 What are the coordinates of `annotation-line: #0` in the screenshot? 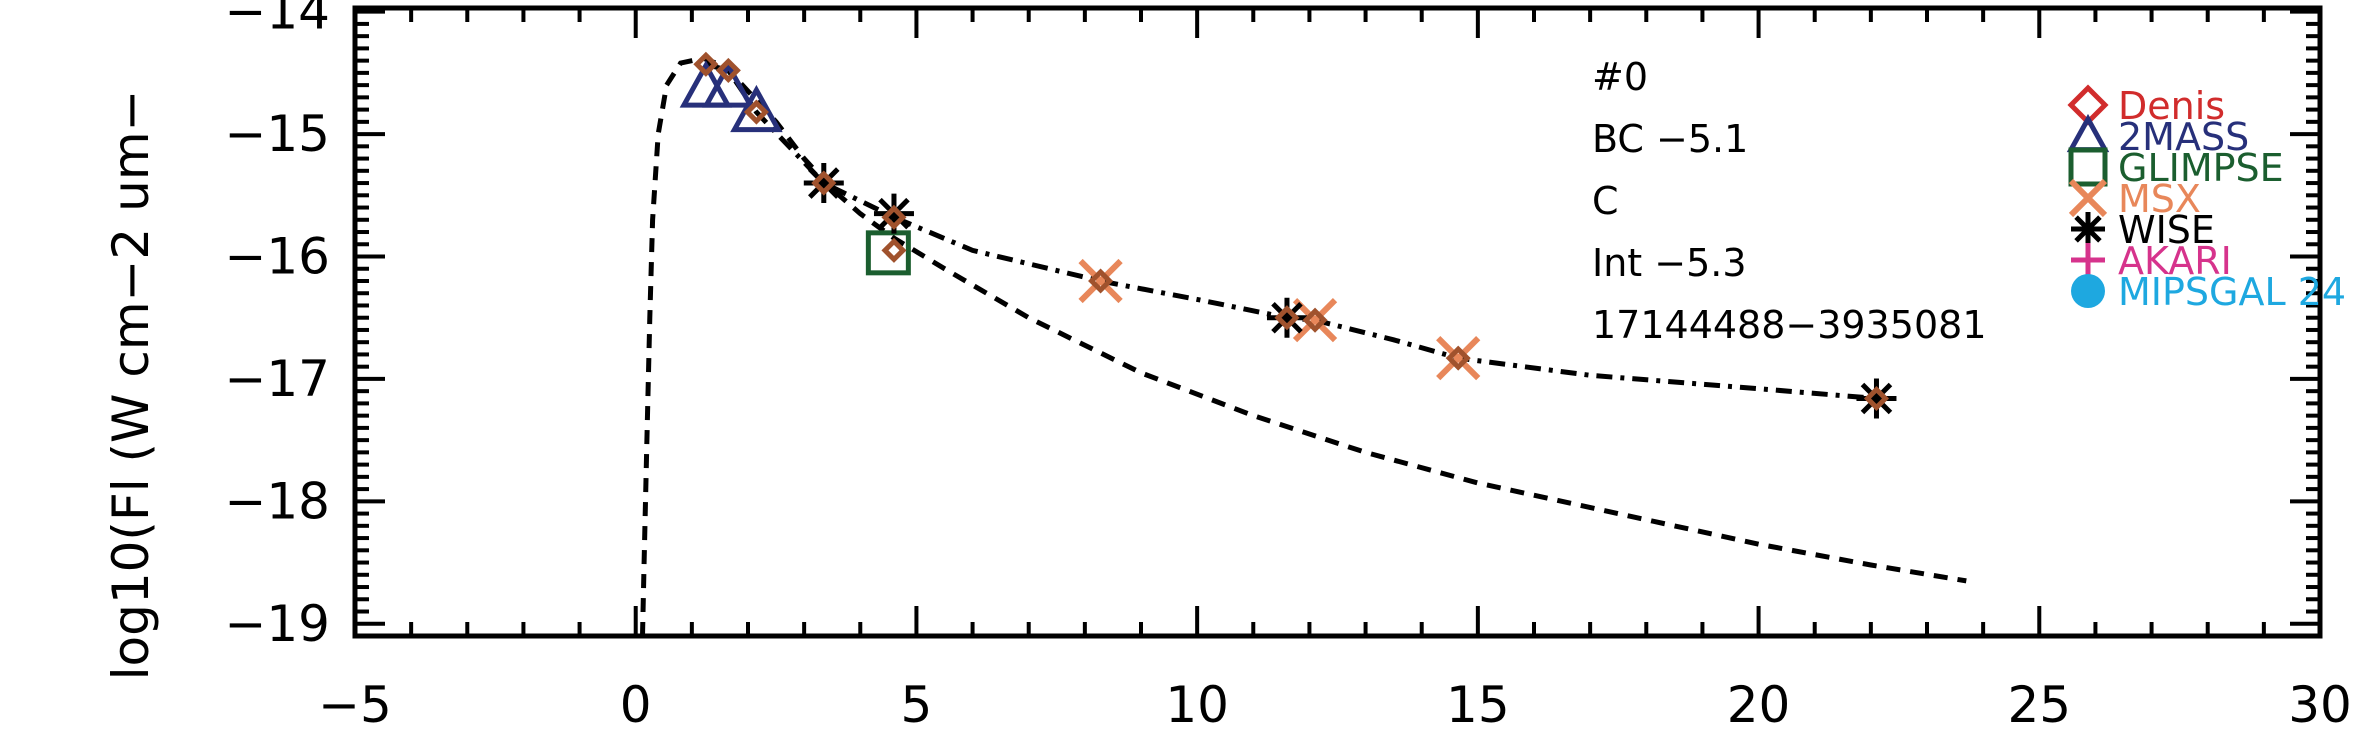 It's located at (1620, 77).